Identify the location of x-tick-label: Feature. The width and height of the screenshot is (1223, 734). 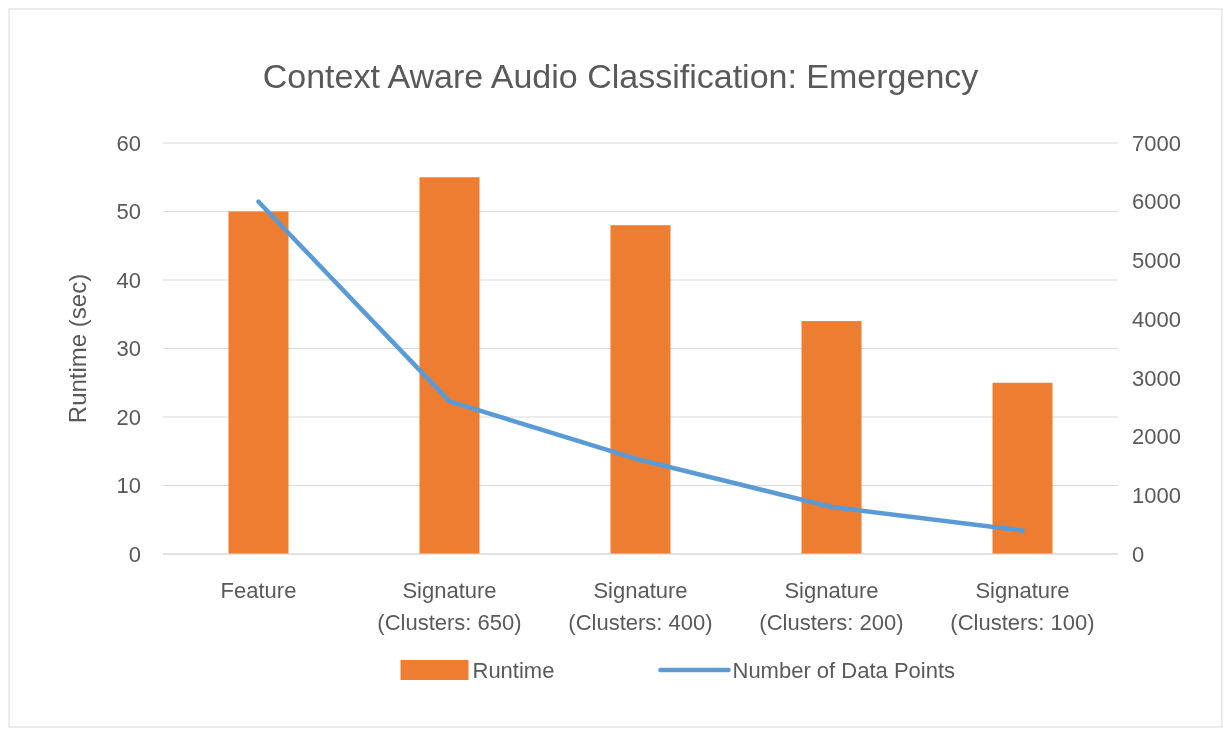
(258, 590).